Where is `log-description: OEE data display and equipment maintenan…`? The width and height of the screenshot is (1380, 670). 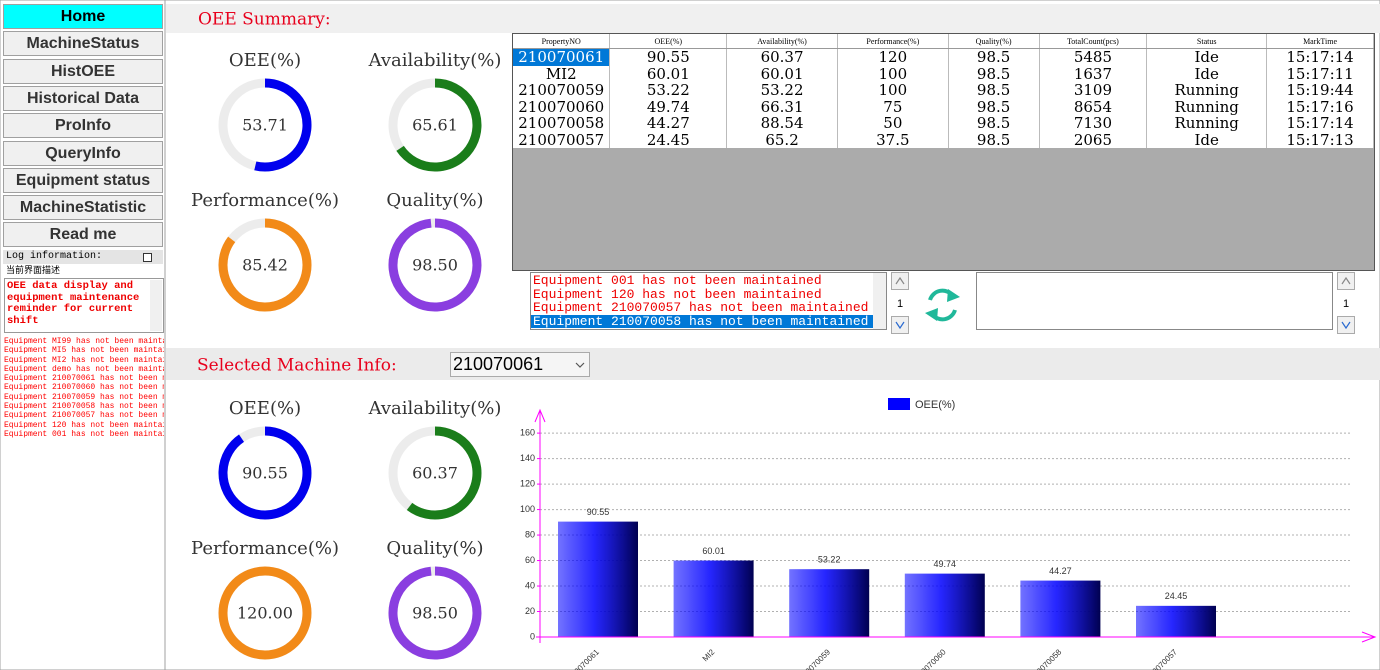
log-description: OEE data display and equipment maintenan… is located at coordinates (73, 303).